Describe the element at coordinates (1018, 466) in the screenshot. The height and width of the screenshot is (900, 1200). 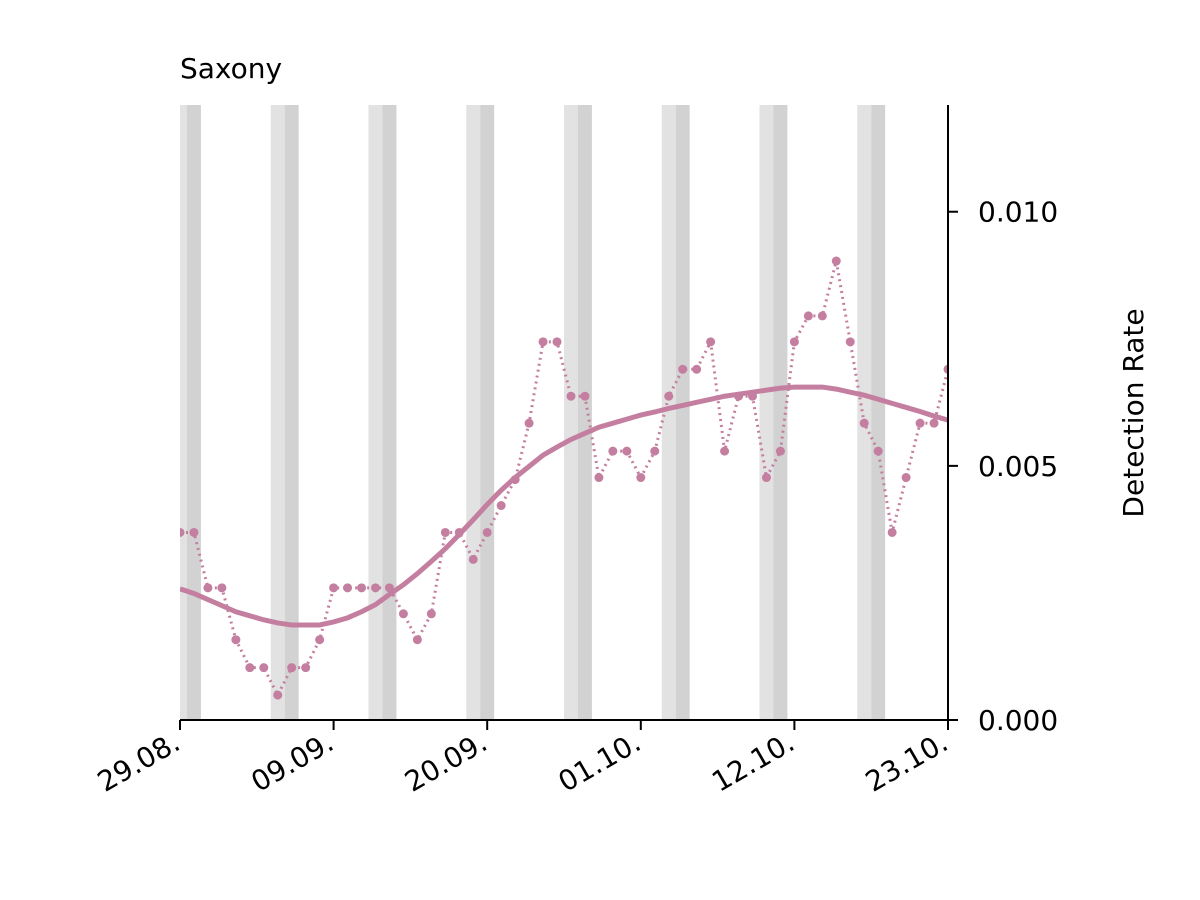
I see `y-tick-label: 0.005` at that location.